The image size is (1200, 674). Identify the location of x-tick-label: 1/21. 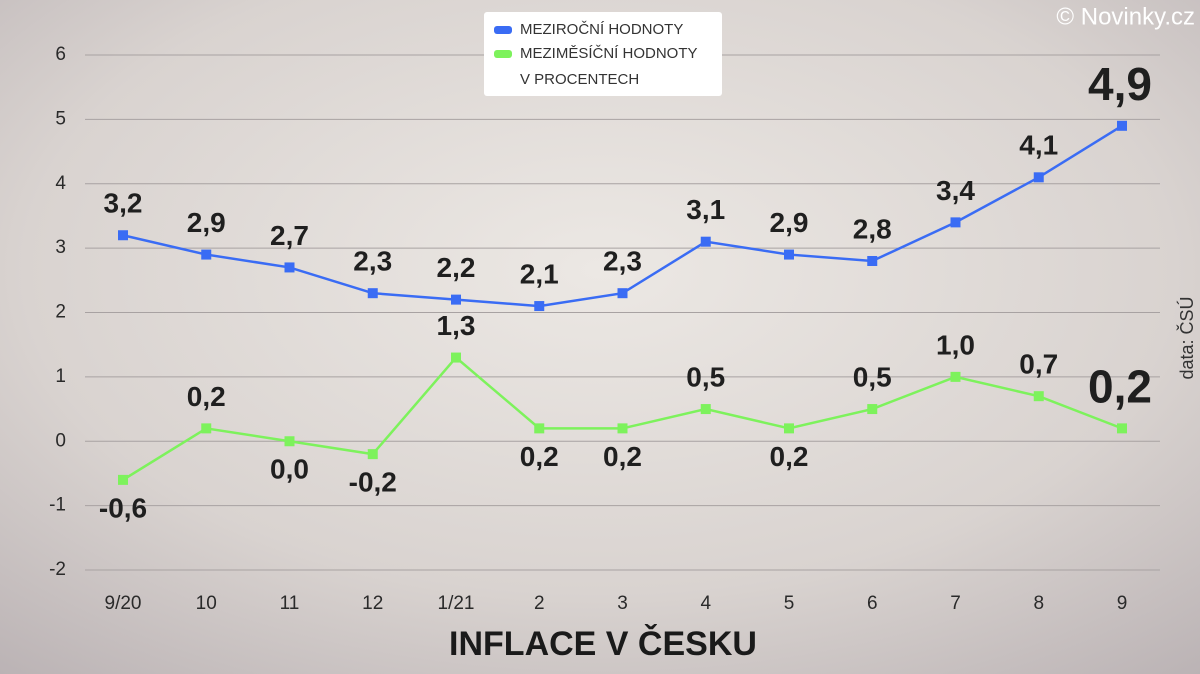
(456, 603).